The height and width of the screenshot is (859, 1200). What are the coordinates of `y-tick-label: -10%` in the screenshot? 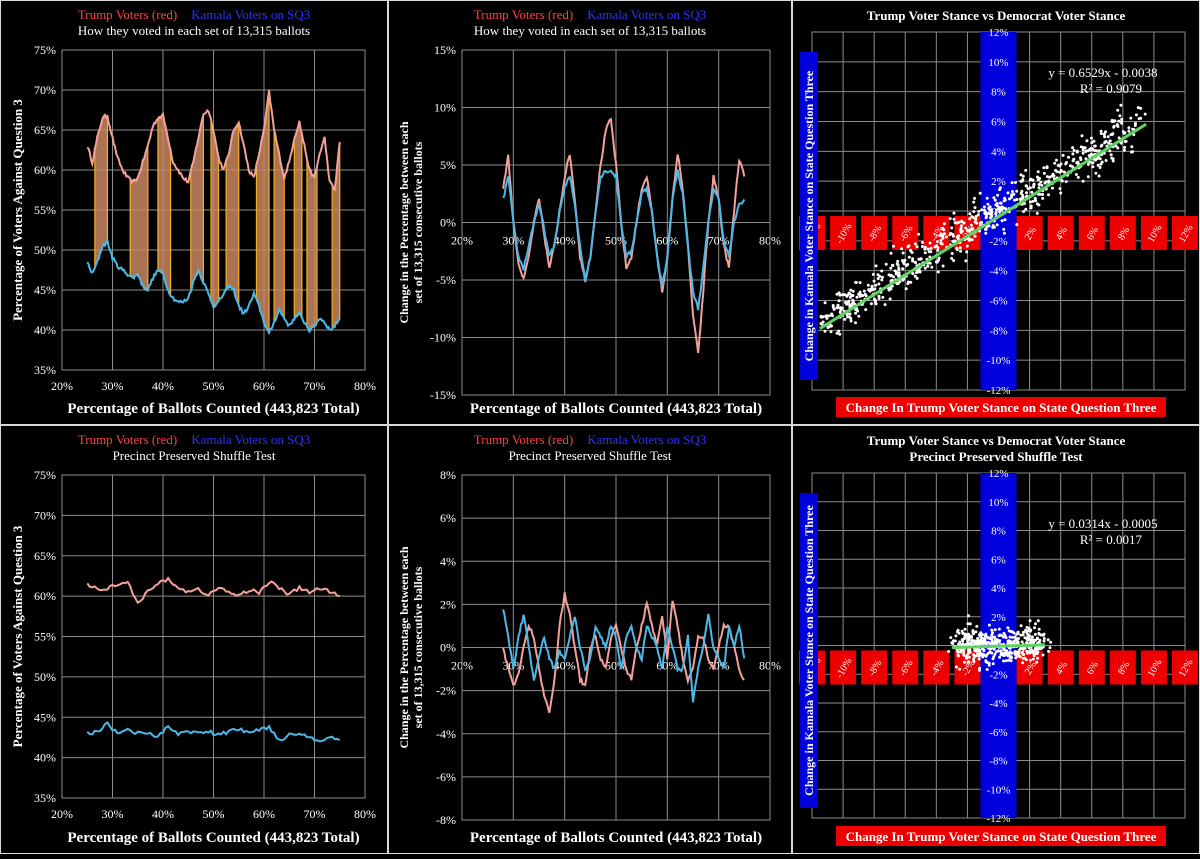 It's located at (999, 361).